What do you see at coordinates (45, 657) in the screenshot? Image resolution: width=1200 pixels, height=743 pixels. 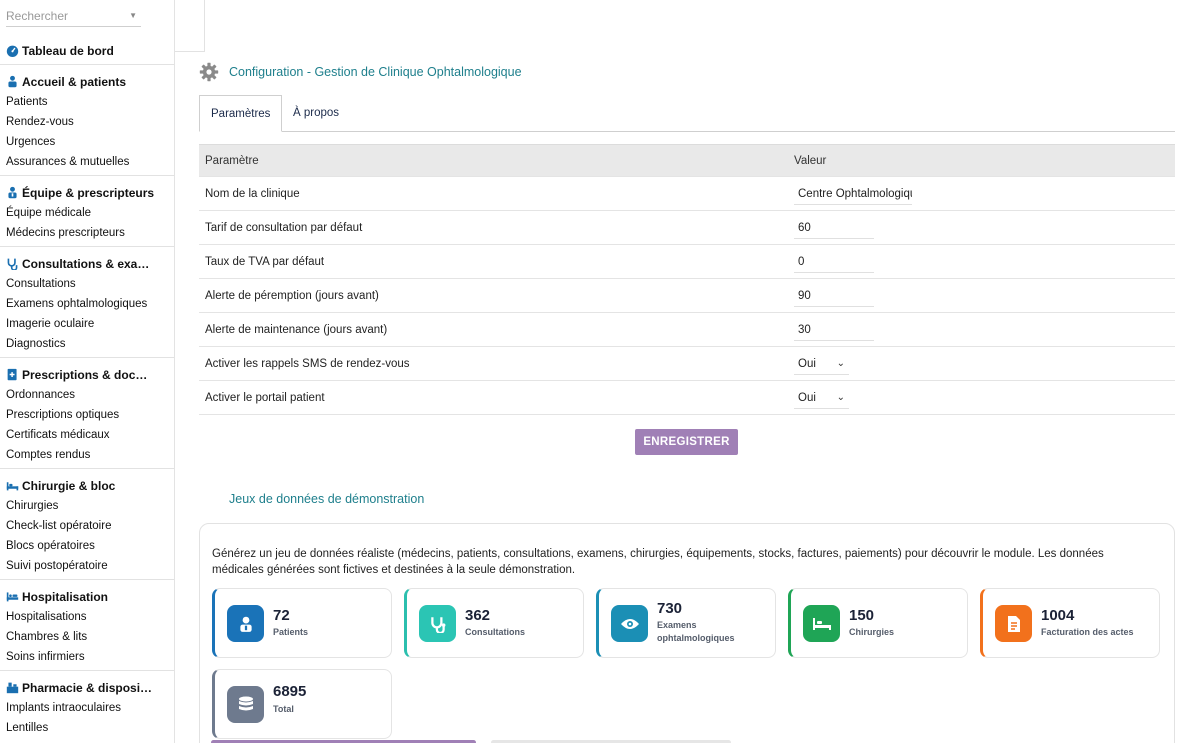 I see `sidebar-item-soins: Soins infirmiers` at bounding box center [45, 657].